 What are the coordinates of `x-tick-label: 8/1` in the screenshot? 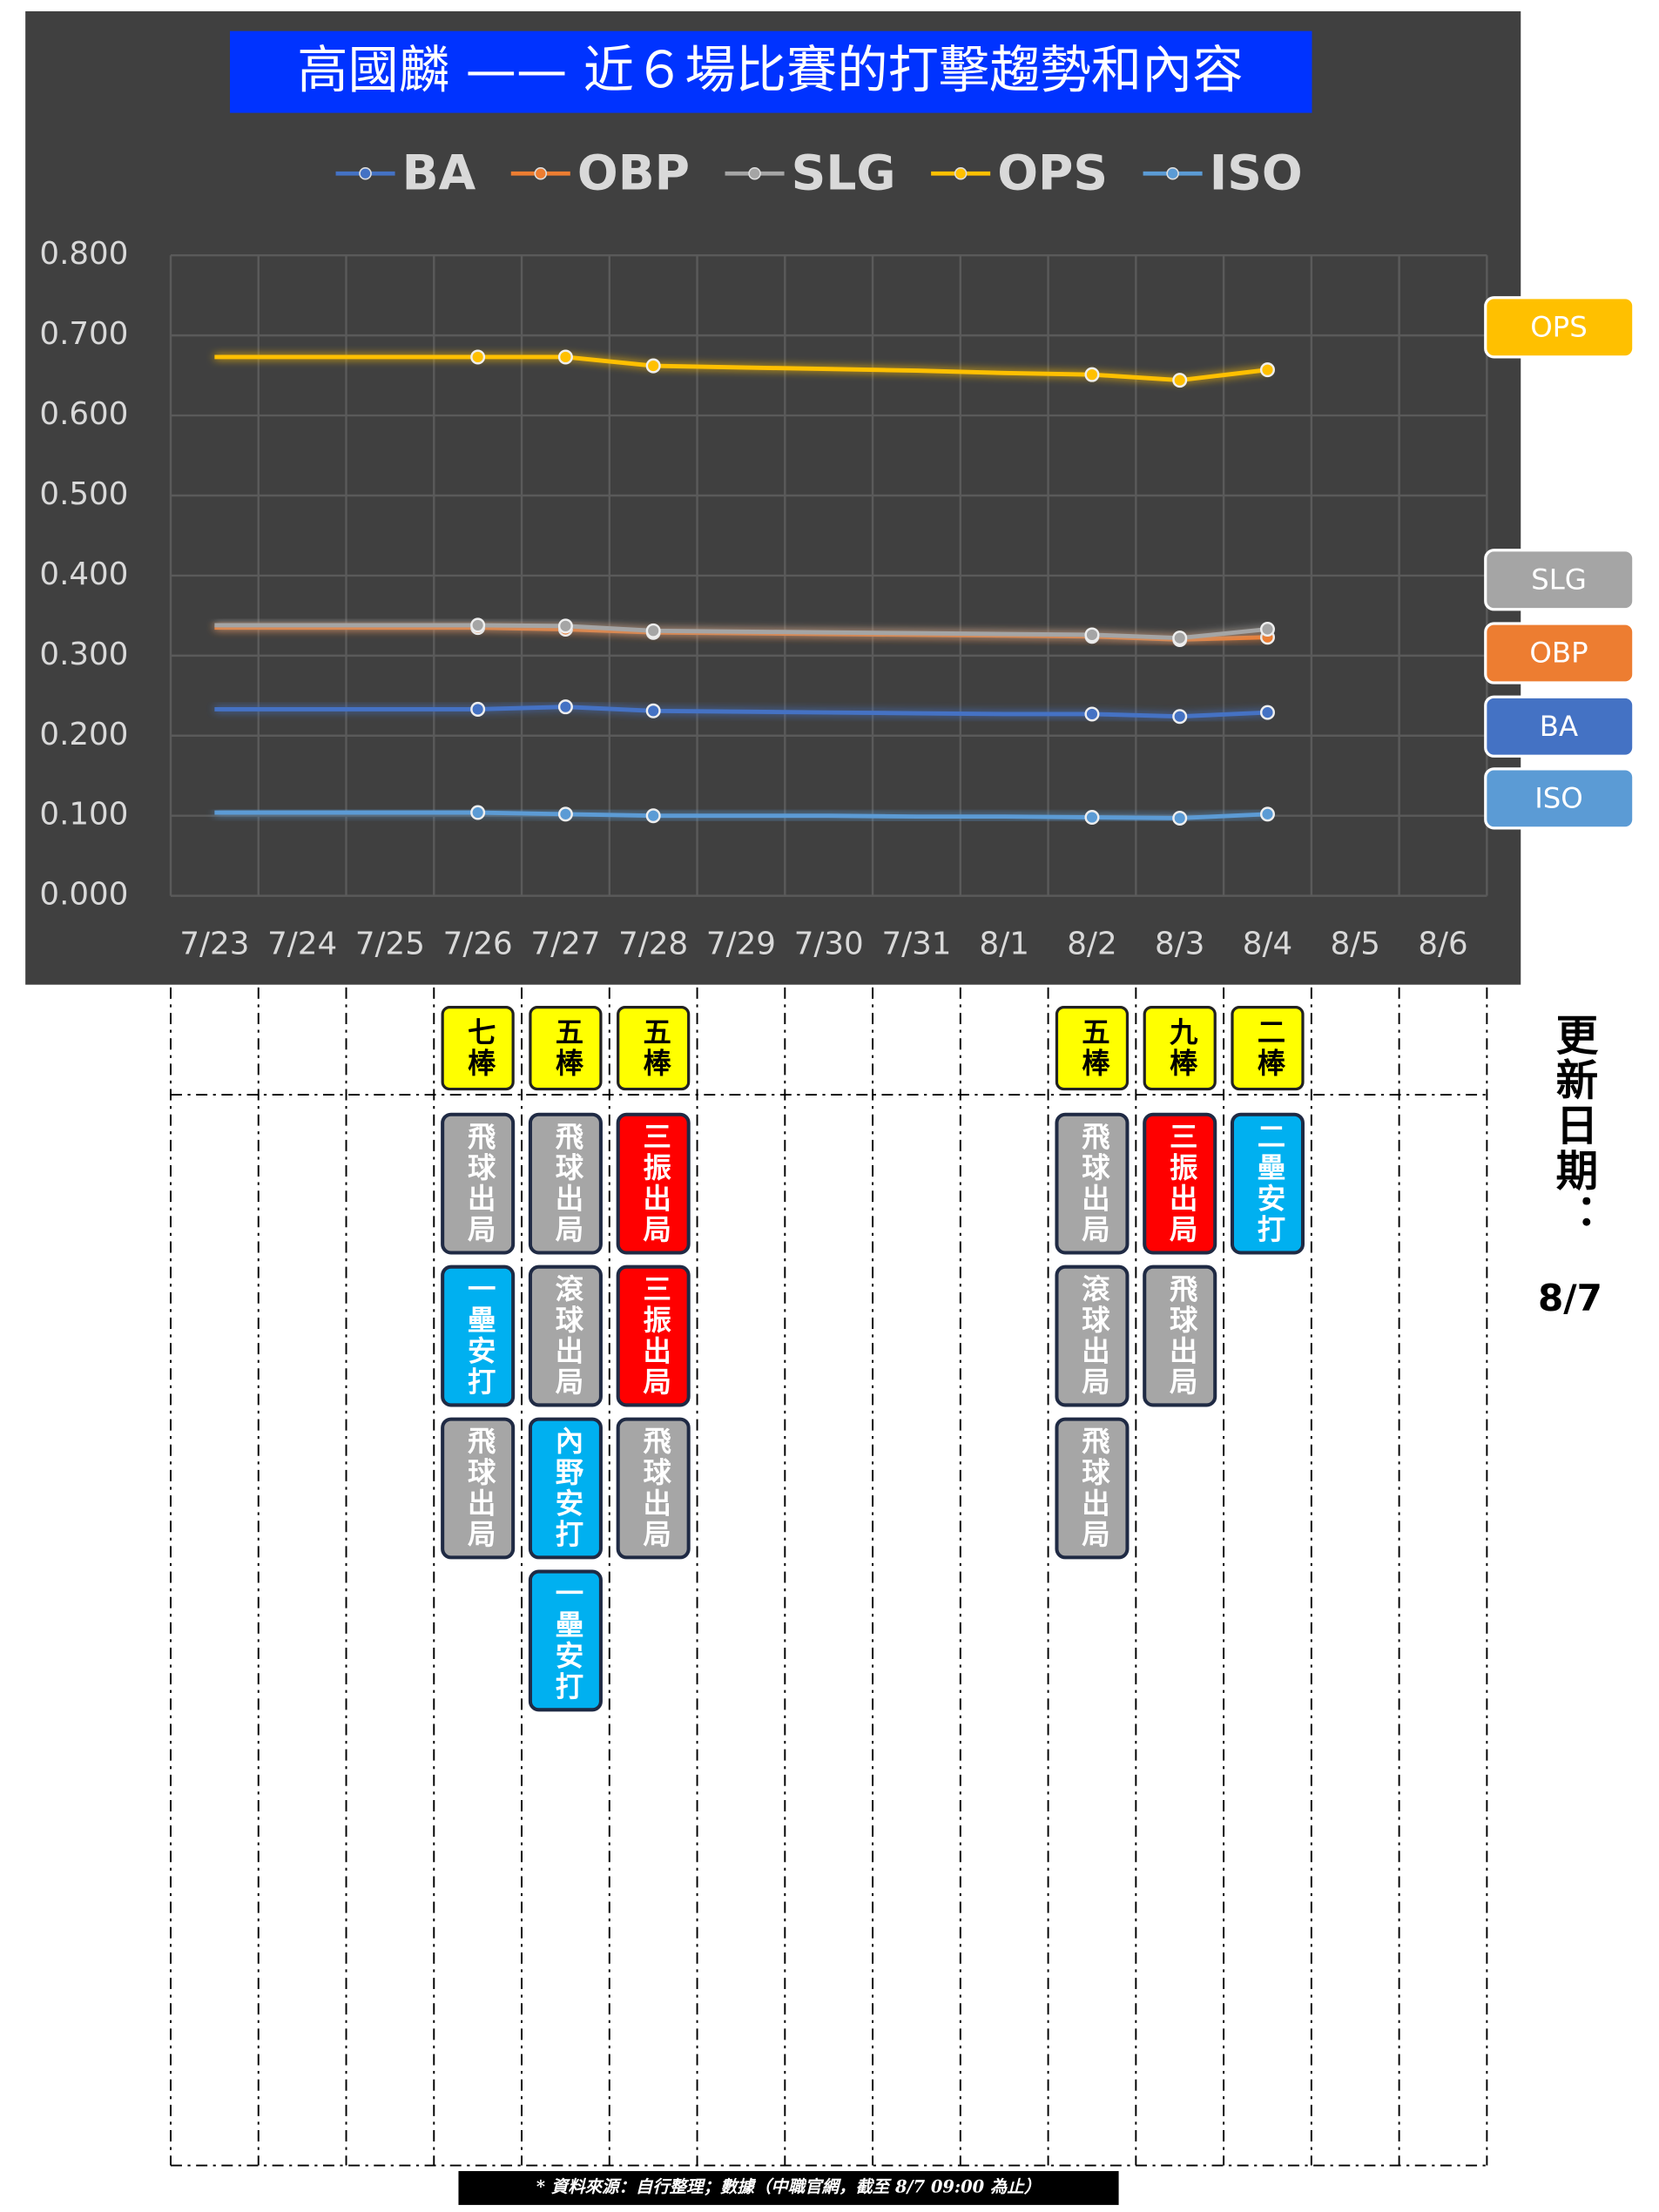 It's located at (1005, 943).